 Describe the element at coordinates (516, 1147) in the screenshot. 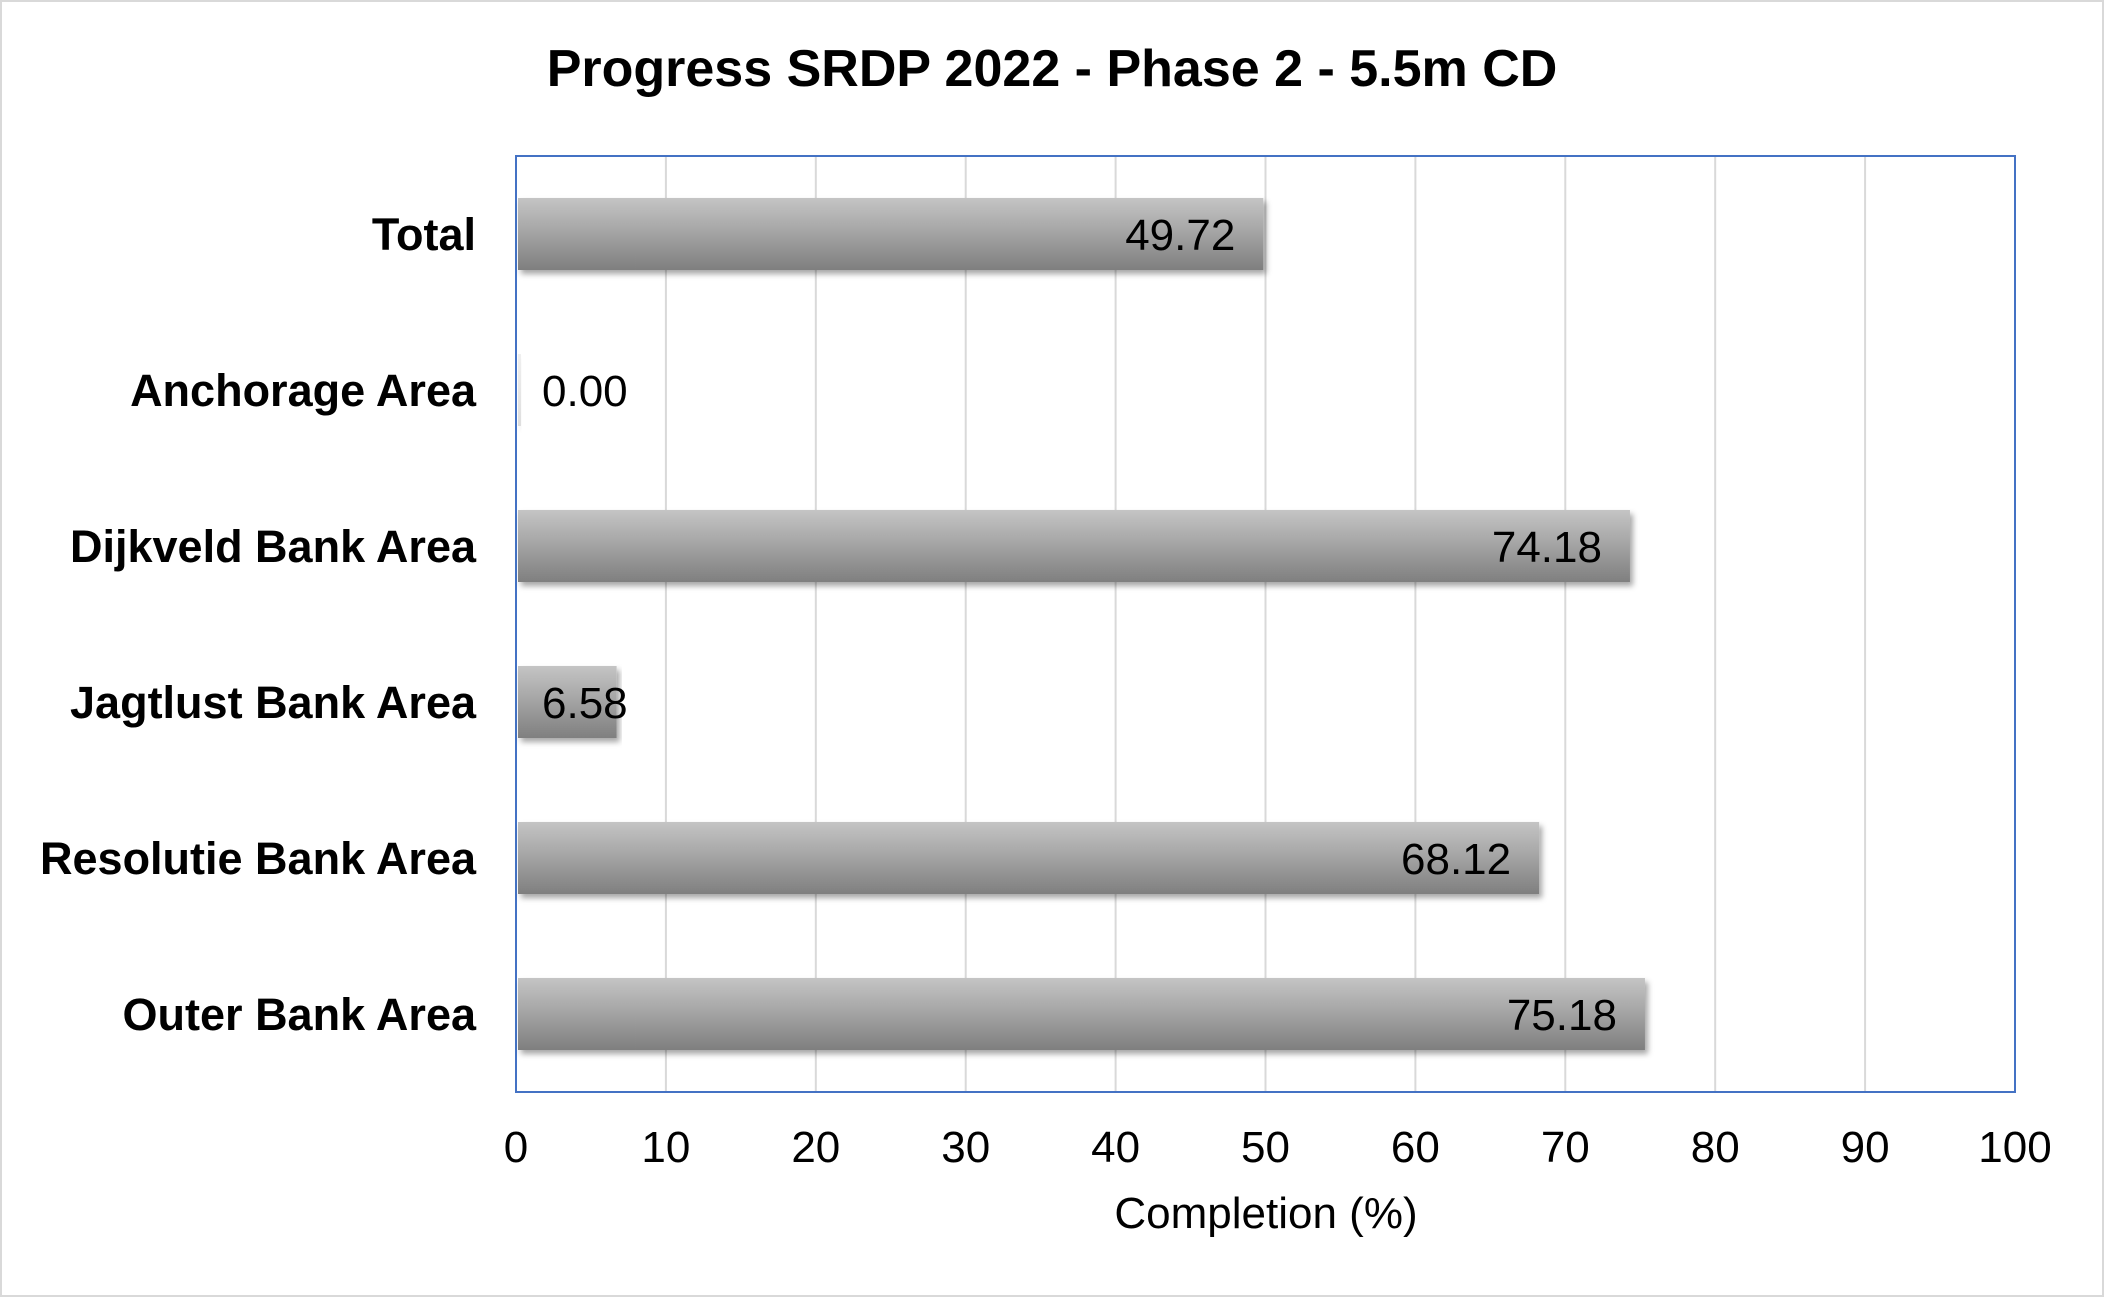

I see `x-tick-label: 0` at that location.